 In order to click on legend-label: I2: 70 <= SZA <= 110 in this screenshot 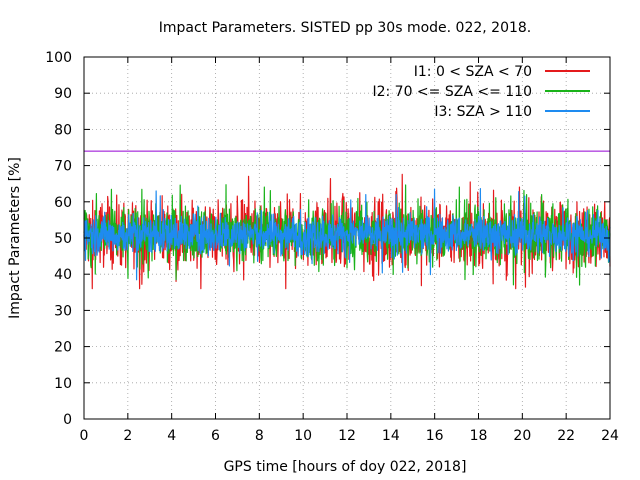, I will do `click(452, 92)`.